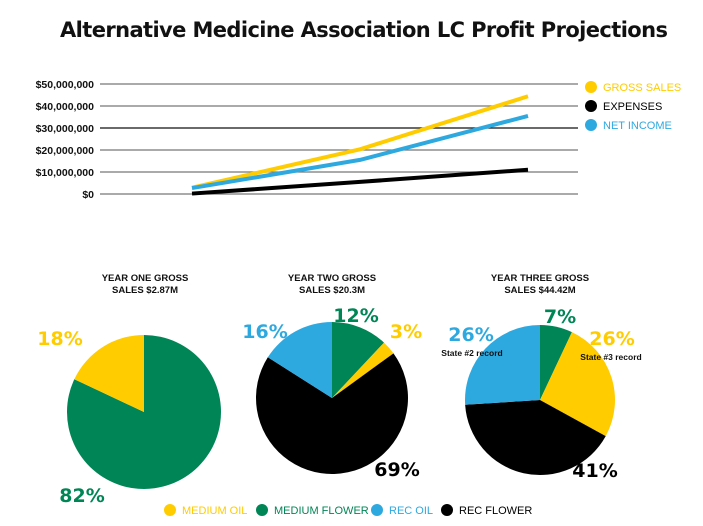 Image resolution: width=703 pixels, height=526 pixels. I want to click on pie-title: YEAR TWO GROSS, so click(332, 278).